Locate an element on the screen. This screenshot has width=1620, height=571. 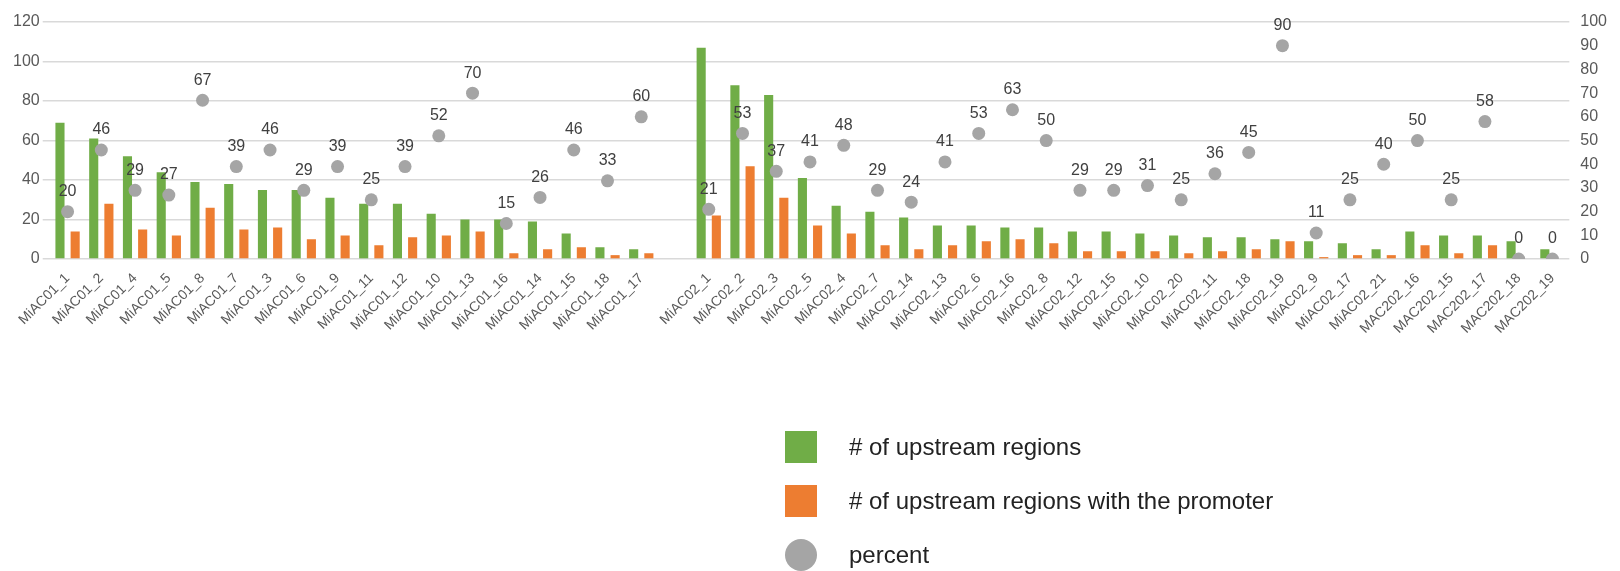
y-tick-label: 100 is located at coordinates (26, 60).